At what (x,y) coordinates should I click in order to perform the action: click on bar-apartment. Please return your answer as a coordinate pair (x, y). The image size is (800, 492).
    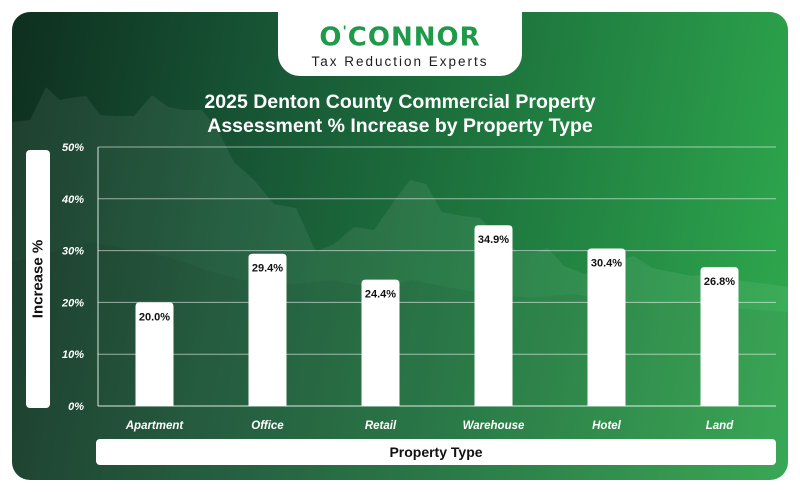
    Looking at the image, I should click on (154, 354).